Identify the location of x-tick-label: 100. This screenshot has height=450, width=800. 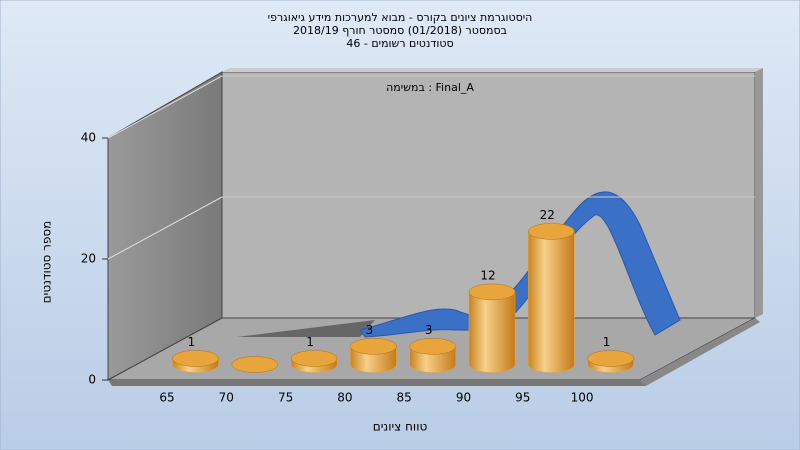
(582, 398).